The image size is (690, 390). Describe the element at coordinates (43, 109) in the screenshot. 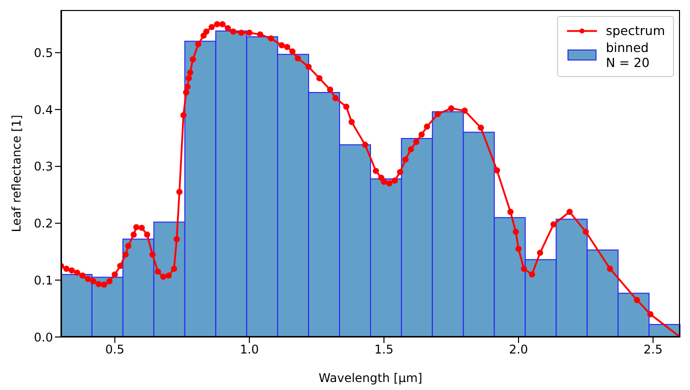

I see `y-tick-label: 0.4` at that location.